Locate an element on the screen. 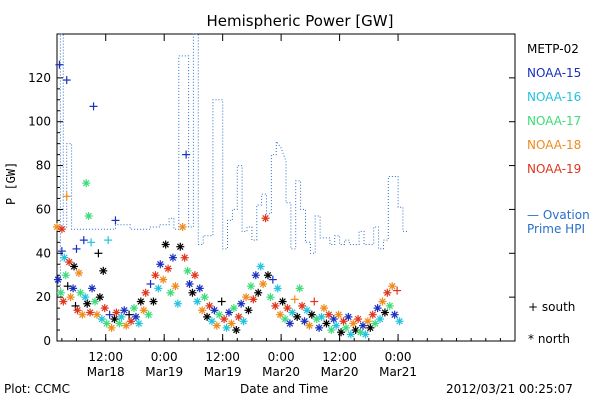 Image resolution: width=600 pixels, height=400 pixels. x-tick-label-time: 12:00 is located at coordinates (105, 357).